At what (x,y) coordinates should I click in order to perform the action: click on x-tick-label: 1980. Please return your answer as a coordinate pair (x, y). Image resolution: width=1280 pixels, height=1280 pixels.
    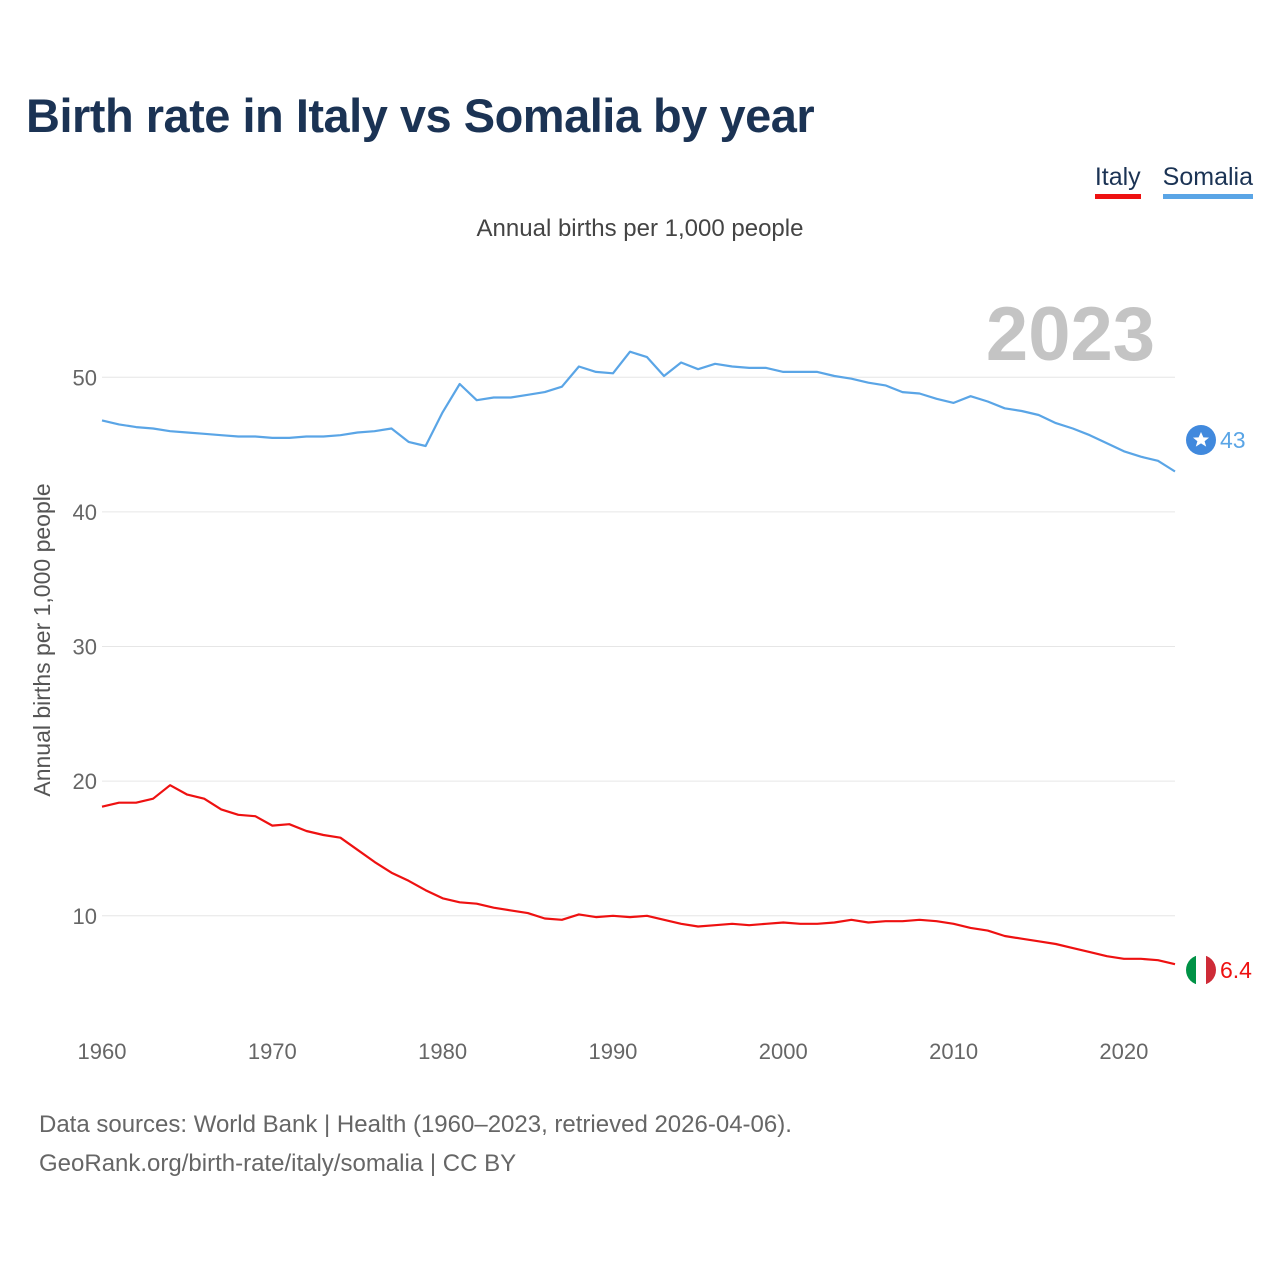
    Looking at the image, I should click on (442, 1051).